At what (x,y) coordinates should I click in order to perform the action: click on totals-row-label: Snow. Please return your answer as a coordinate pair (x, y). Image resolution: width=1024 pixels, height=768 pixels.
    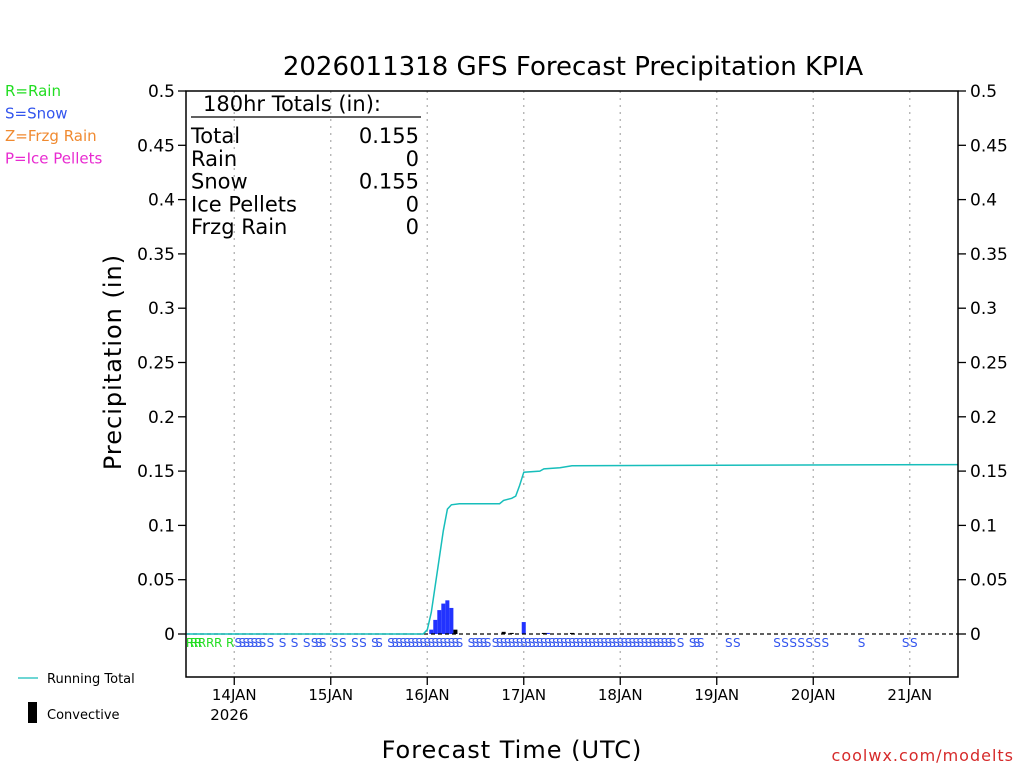
    Looking at the image, I should click on (219, 182).